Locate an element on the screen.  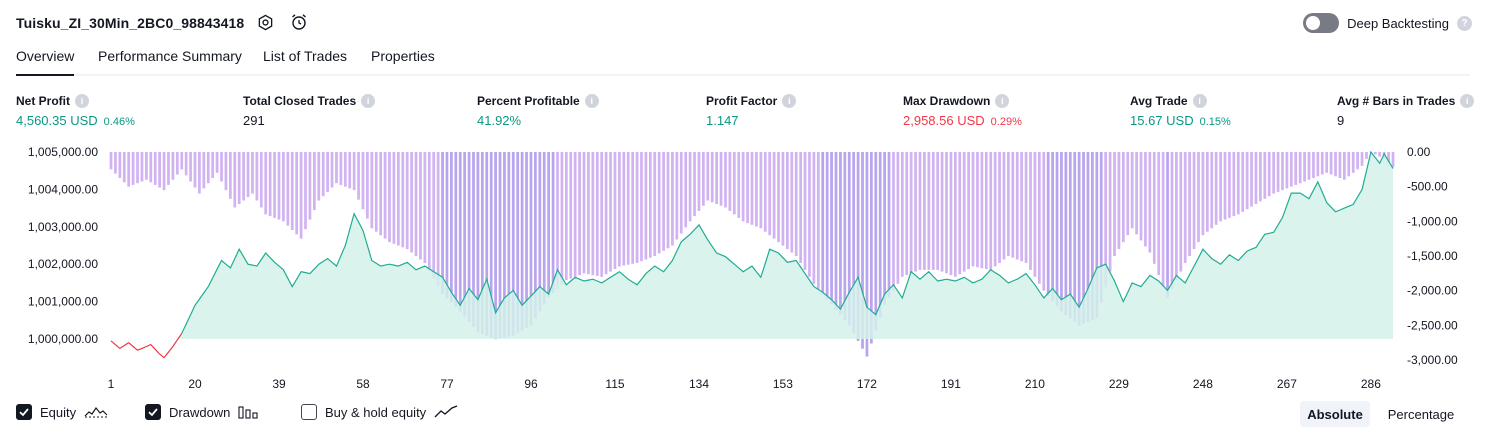
x-axis-tick: 96 is located at coordinates (531, 384).